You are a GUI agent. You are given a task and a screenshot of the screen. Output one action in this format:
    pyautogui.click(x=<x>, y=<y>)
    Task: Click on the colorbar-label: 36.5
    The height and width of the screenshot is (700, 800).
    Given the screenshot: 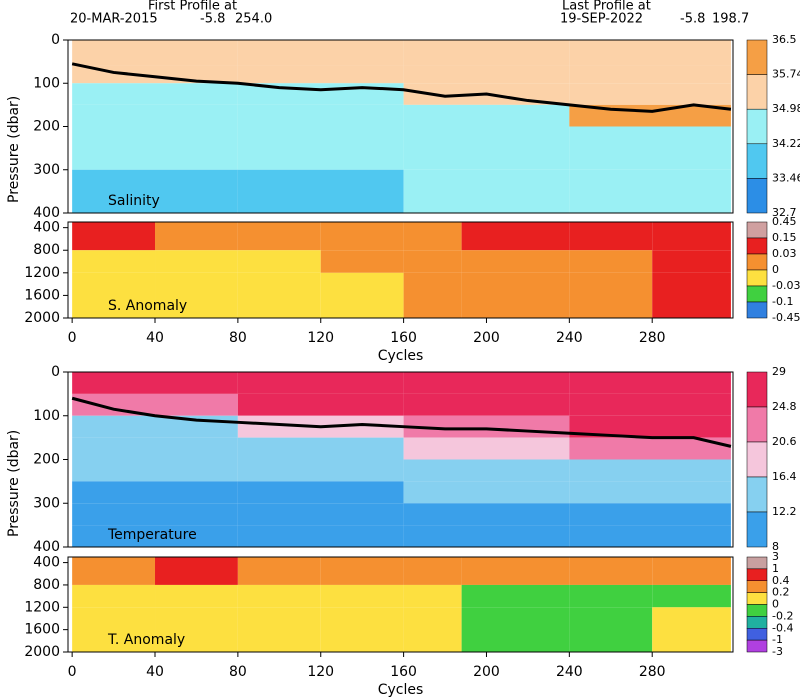 What is the action you would take?
    pyautogui.click(x=784, y=39)
    